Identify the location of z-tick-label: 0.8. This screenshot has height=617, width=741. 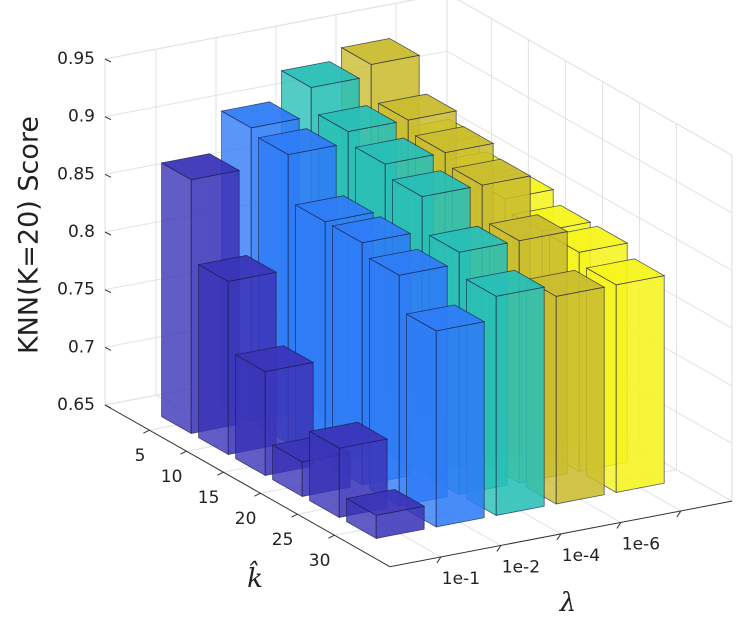
(81, 232).